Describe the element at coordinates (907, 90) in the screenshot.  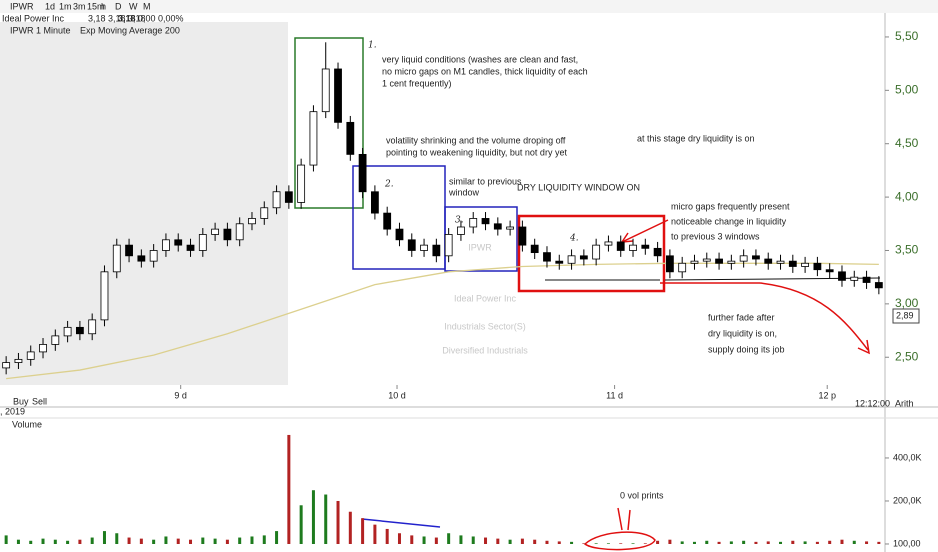
I see `y-tick-label: 5,00` at that location.